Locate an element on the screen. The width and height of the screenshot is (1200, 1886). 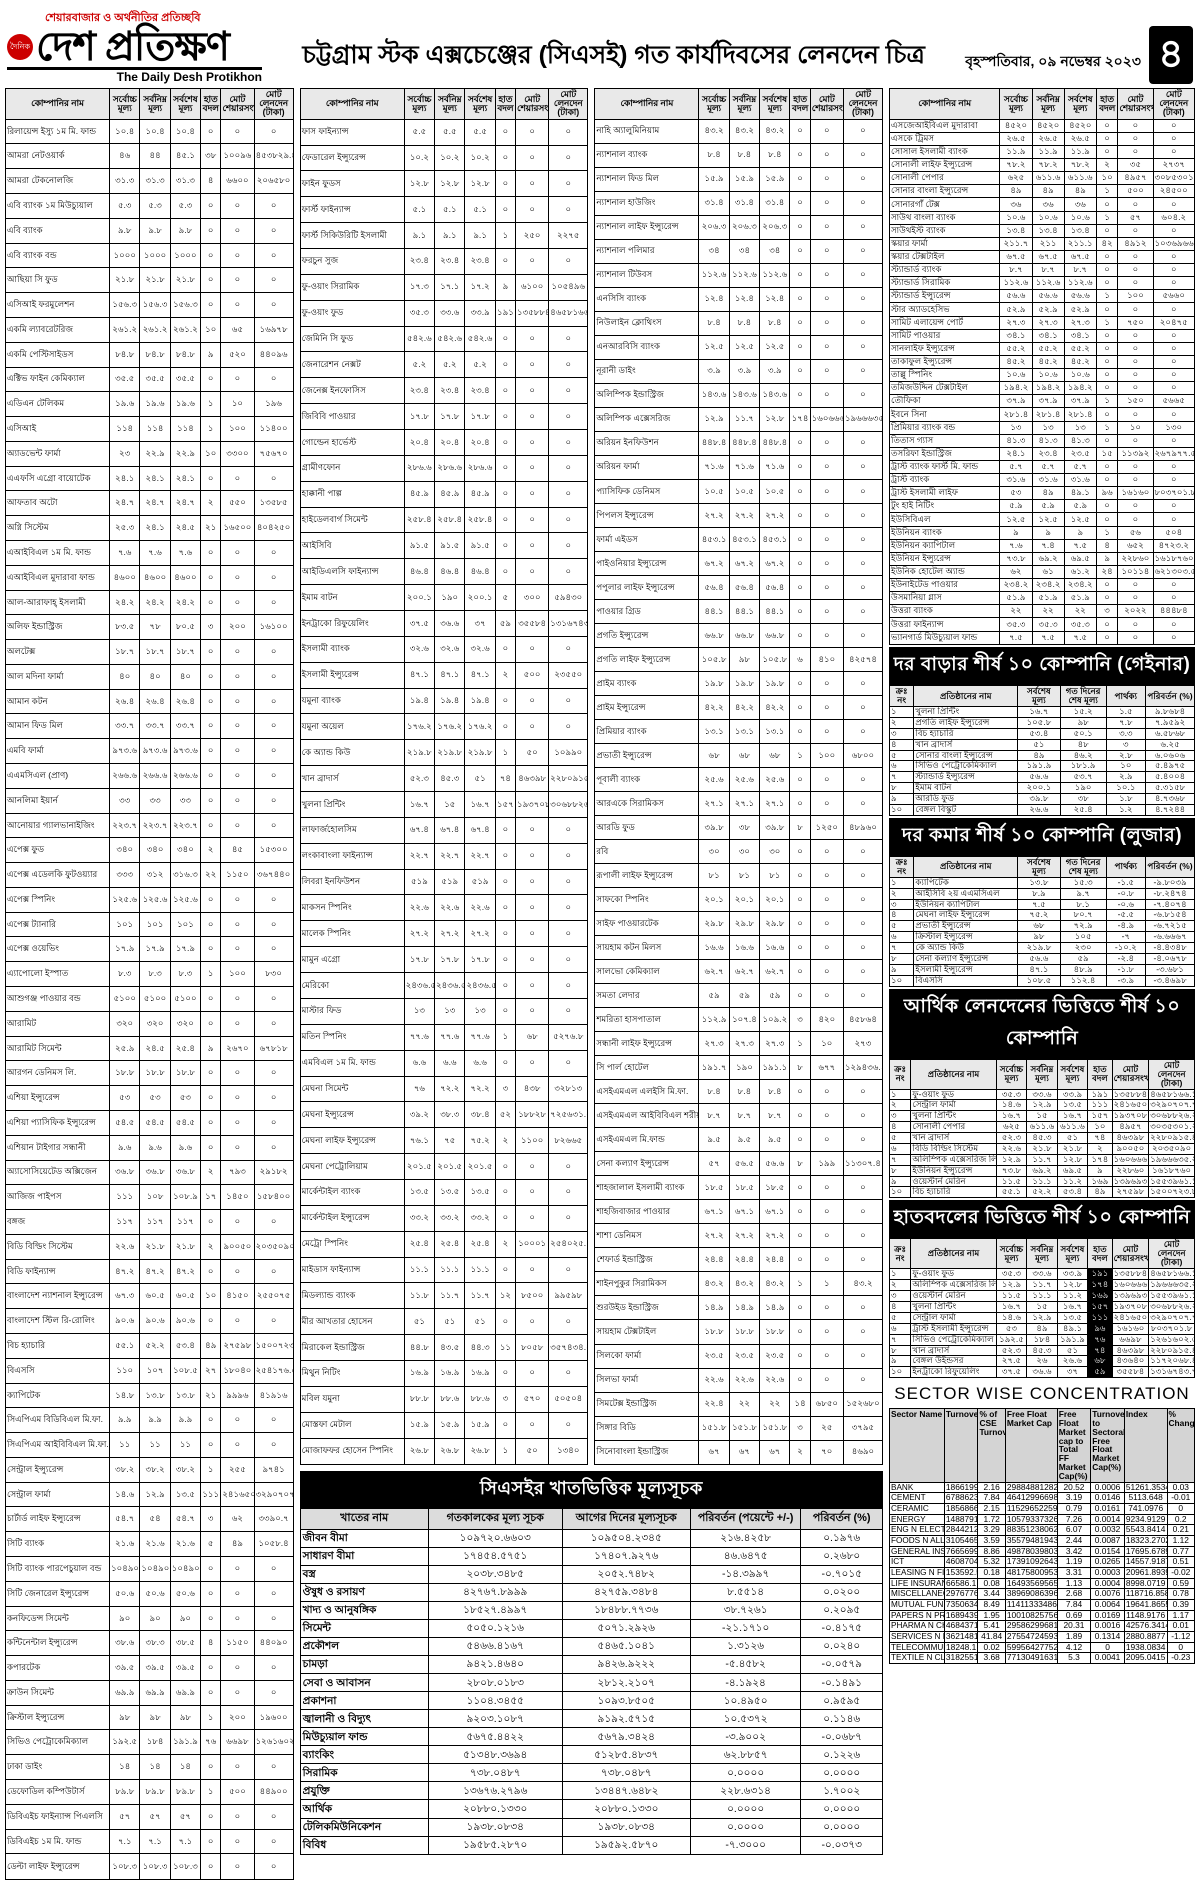
value-cell: 1866199.50 is located at coordinates (961, 1487).